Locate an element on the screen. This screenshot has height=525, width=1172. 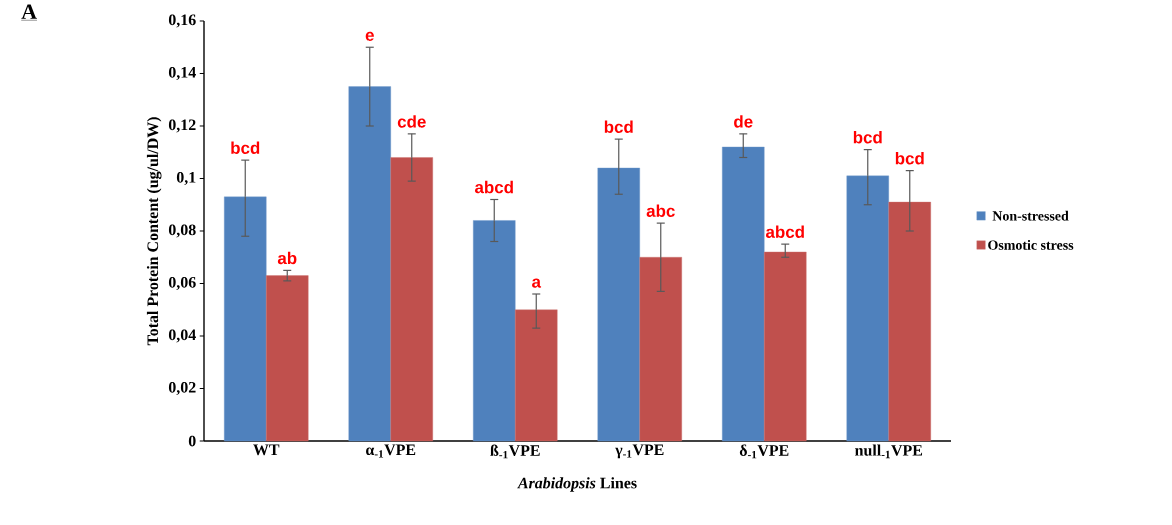
y-tick-label: 0 is located at coordinates (192, 441).